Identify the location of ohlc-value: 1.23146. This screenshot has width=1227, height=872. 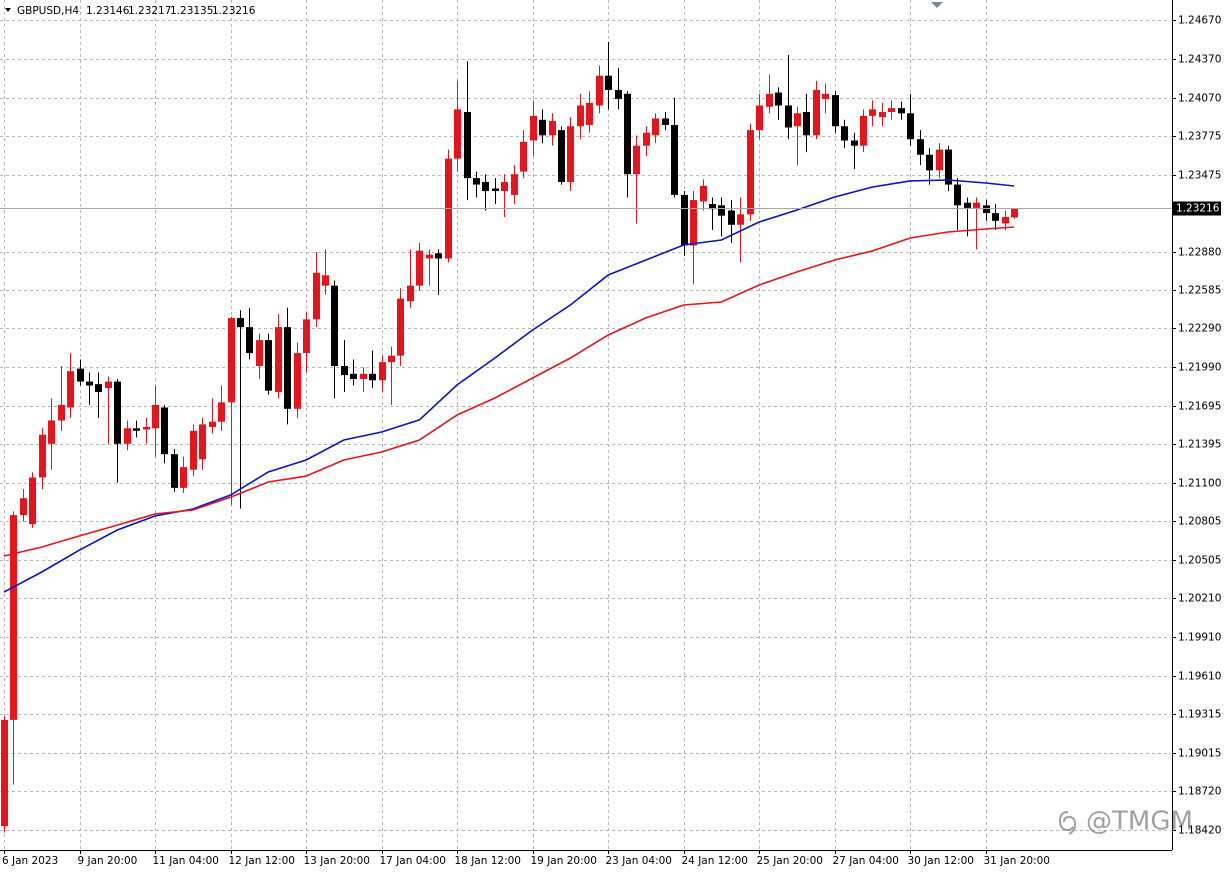
(108, 11).